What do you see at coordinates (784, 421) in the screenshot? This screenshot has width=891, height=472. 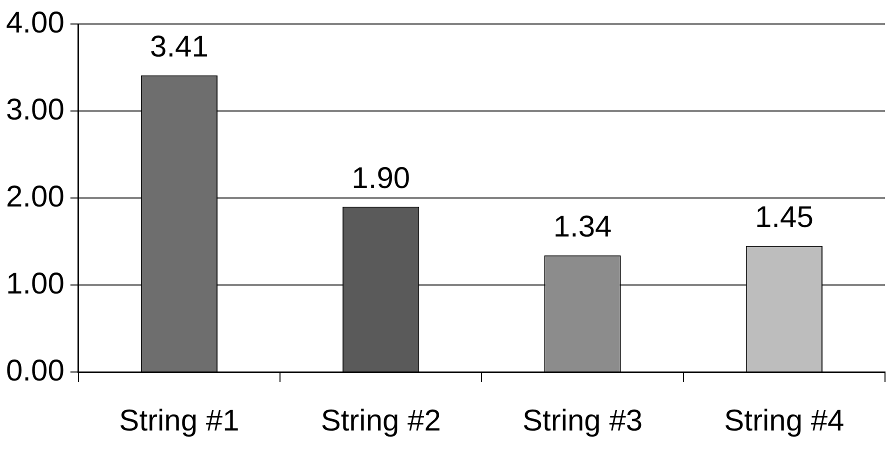 I see `x-tick-label: String #4` at bounding box center [784, 421].